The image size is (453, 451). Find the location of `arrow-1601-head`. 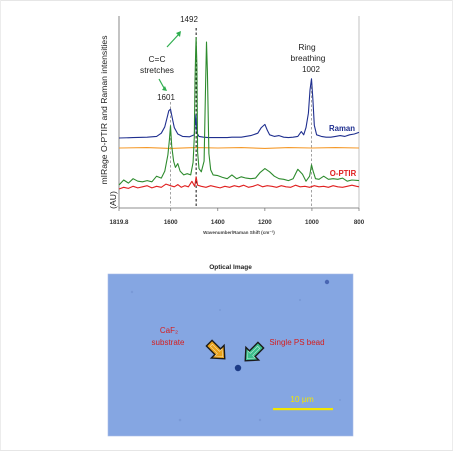

arrow-1601-head is located at coordinates (164, 88).